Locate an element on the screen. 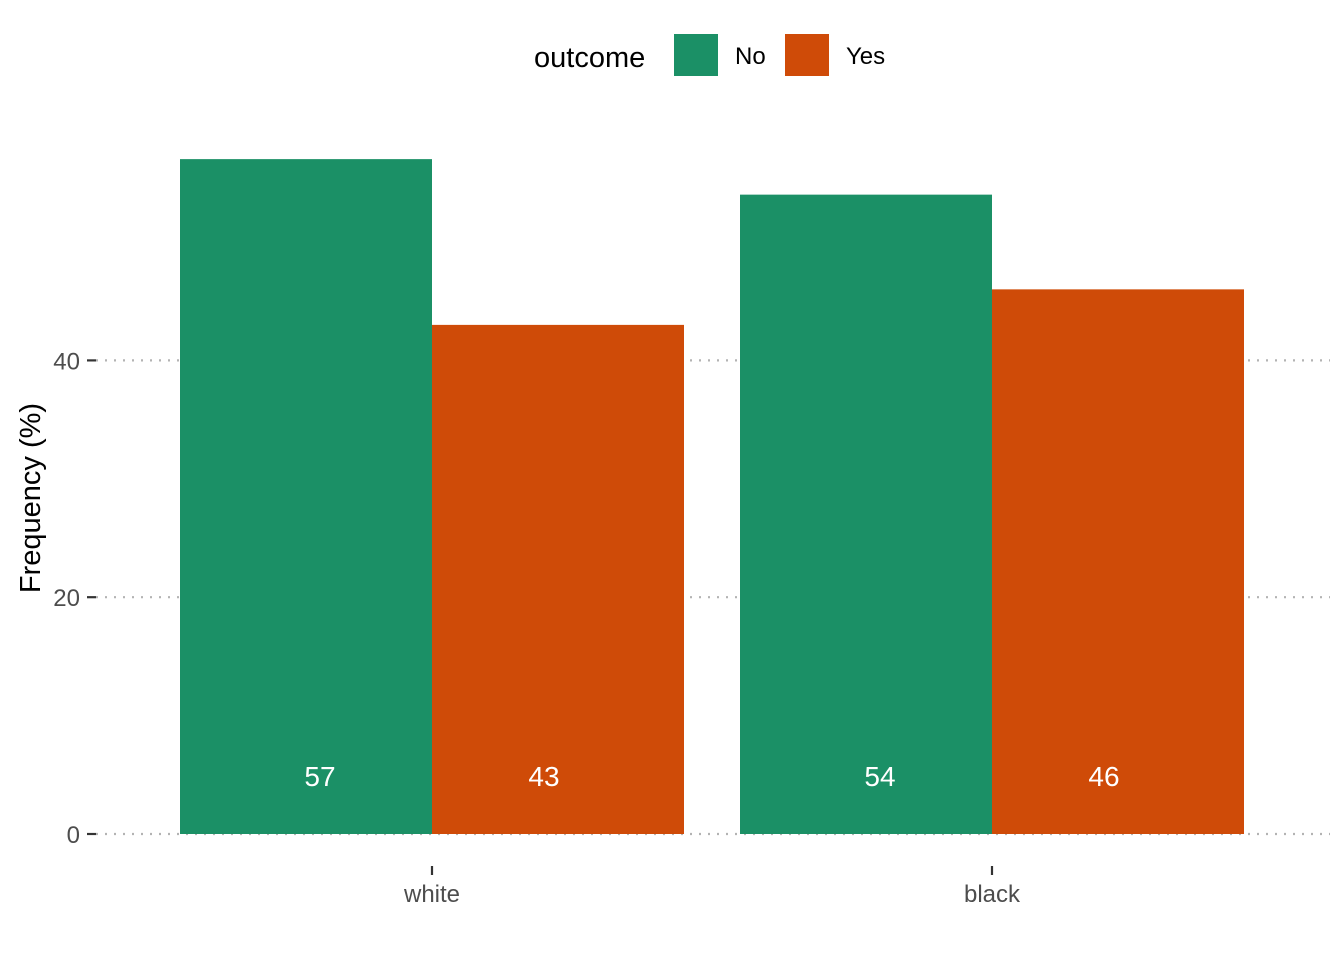  bar-label-black-yes: 46 is located at coordinates (1103, 776).